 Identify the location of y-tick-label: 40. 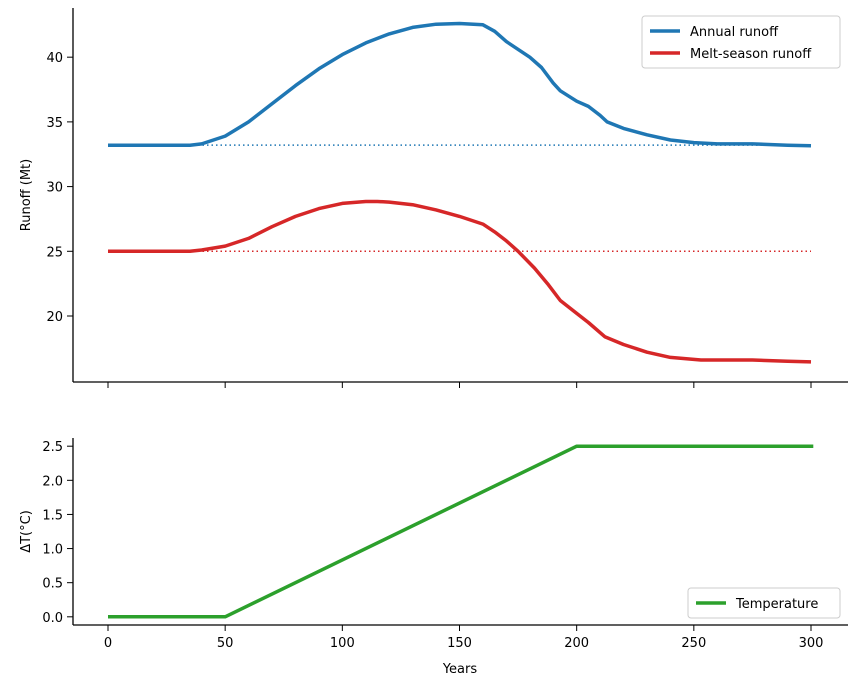
(54, 58).